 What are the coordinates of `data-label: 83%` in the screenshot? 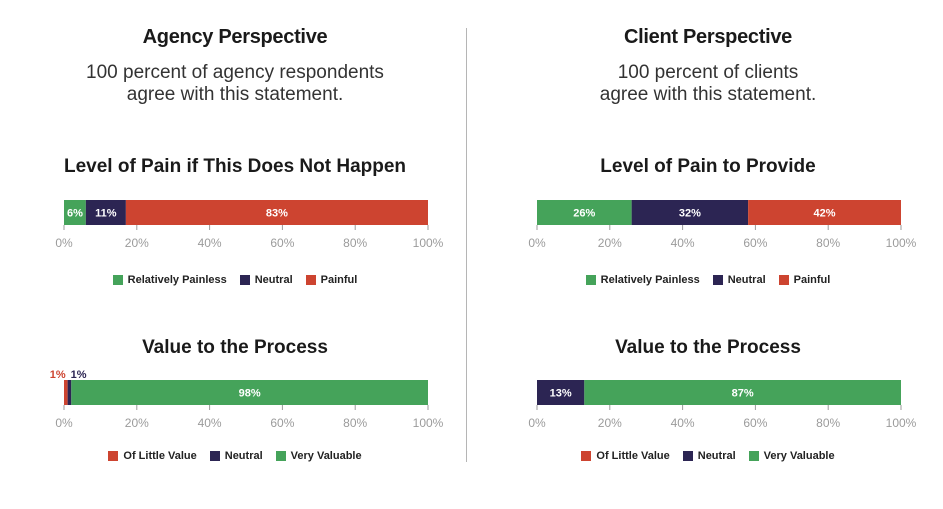 It's located at (277, 214).